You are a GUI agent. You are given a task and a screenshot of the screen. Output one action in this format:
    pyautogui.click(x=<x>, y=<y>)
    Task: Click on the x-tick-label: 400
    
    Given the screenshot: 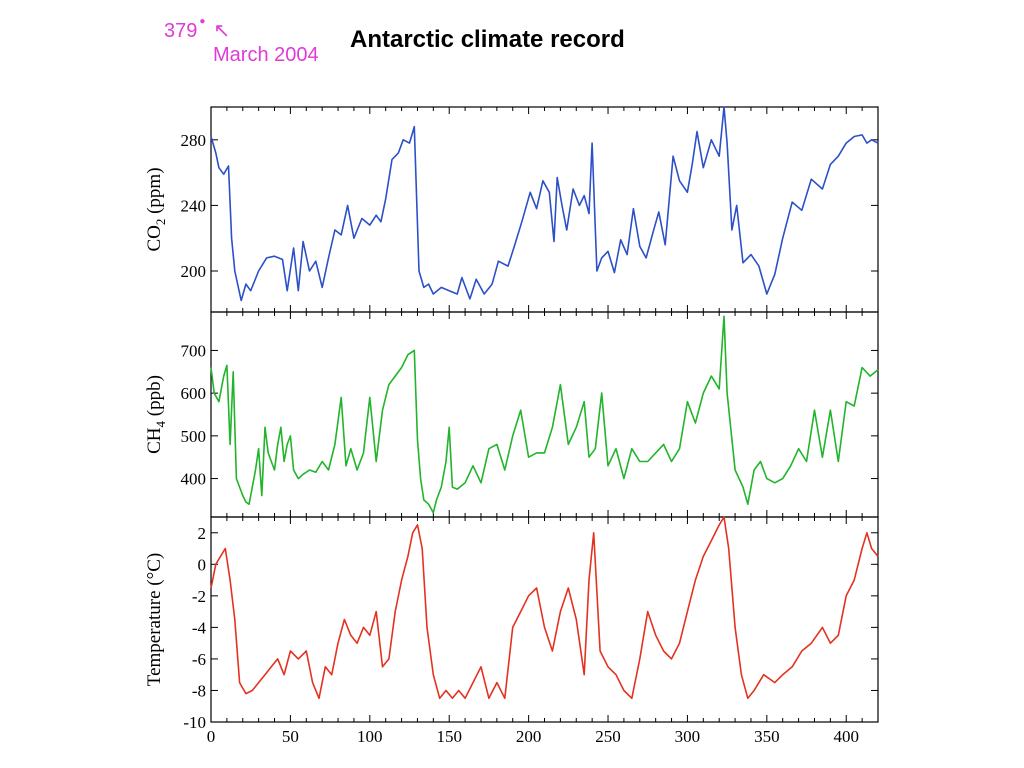 What is the action you would take?
    pyautogui.click(x=846, y=736)
    